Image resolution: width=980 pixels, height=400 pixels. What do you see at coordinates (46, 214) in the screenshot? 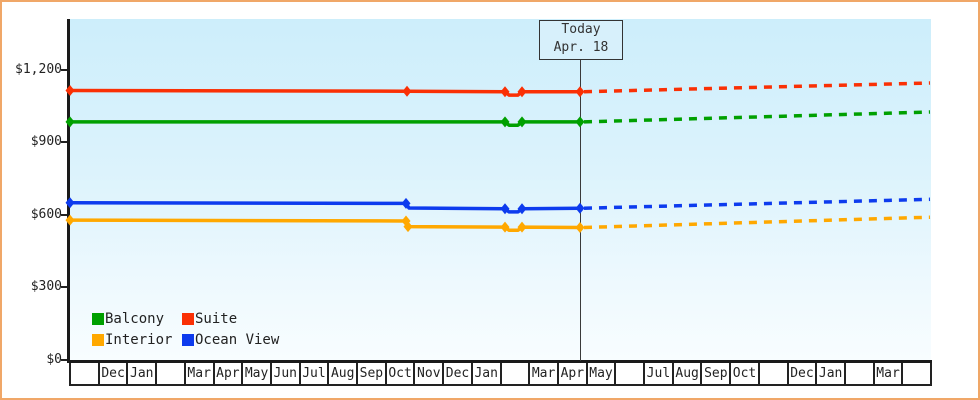
I see `y-axis-tick-label: $600` at bounding box center [46, 214].